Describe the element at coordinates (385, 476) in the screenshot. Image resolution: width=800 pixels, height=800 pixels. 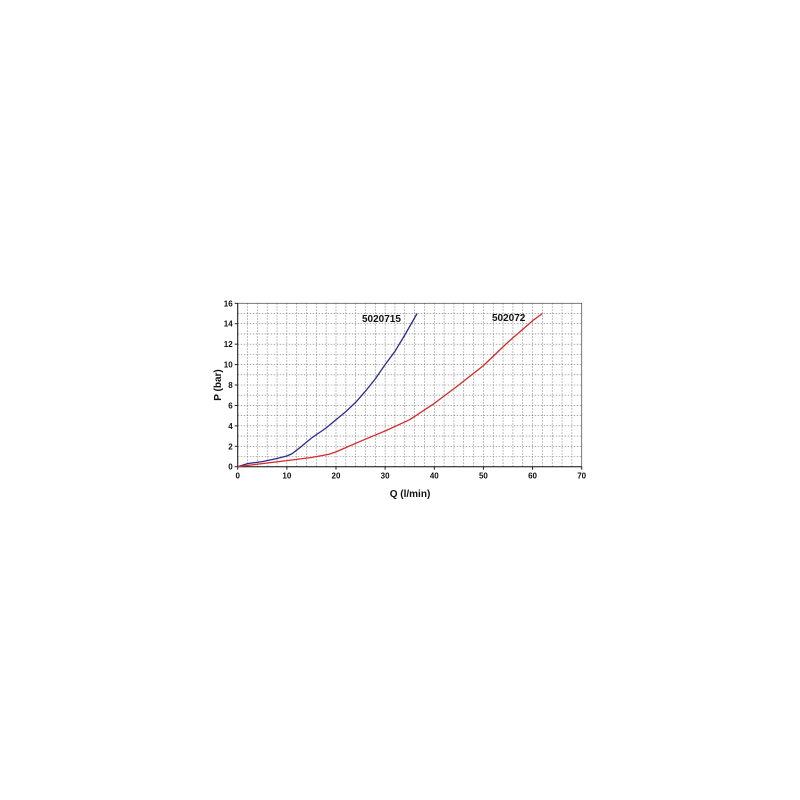
I see `x-tick-label: 30` at that location.